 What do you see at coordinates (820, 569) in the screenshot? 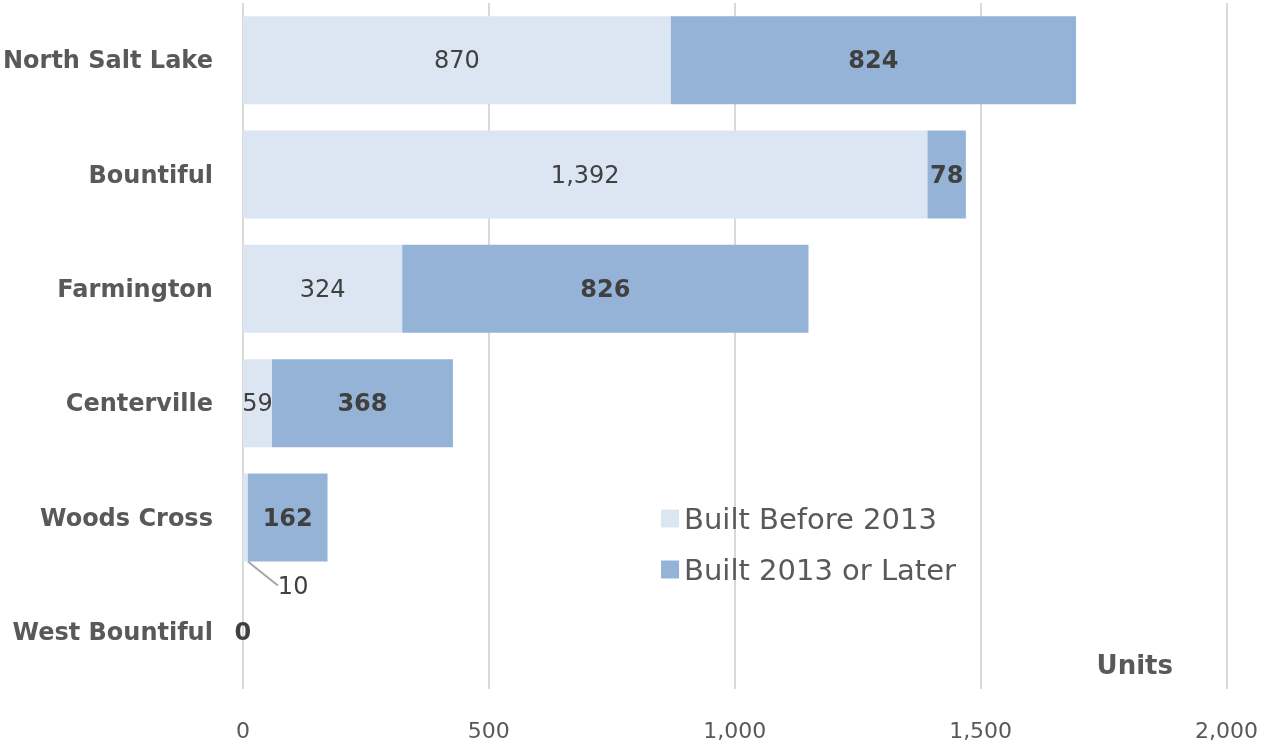
I see `legend-label: Built 2013 or Later` at bounding box center [820, 569].